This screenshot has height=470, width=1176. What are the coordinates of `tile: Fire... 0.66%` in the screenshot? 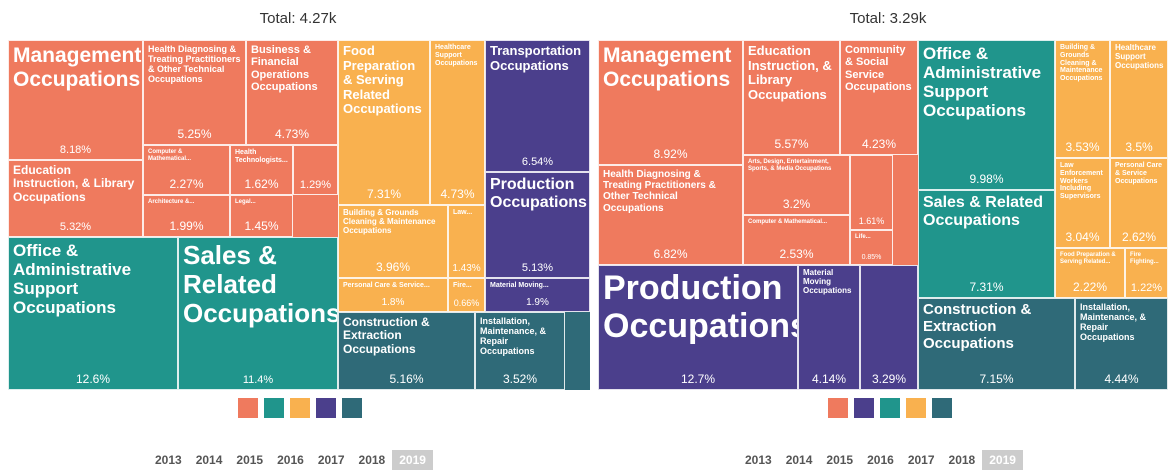 It's located at (466, 295).